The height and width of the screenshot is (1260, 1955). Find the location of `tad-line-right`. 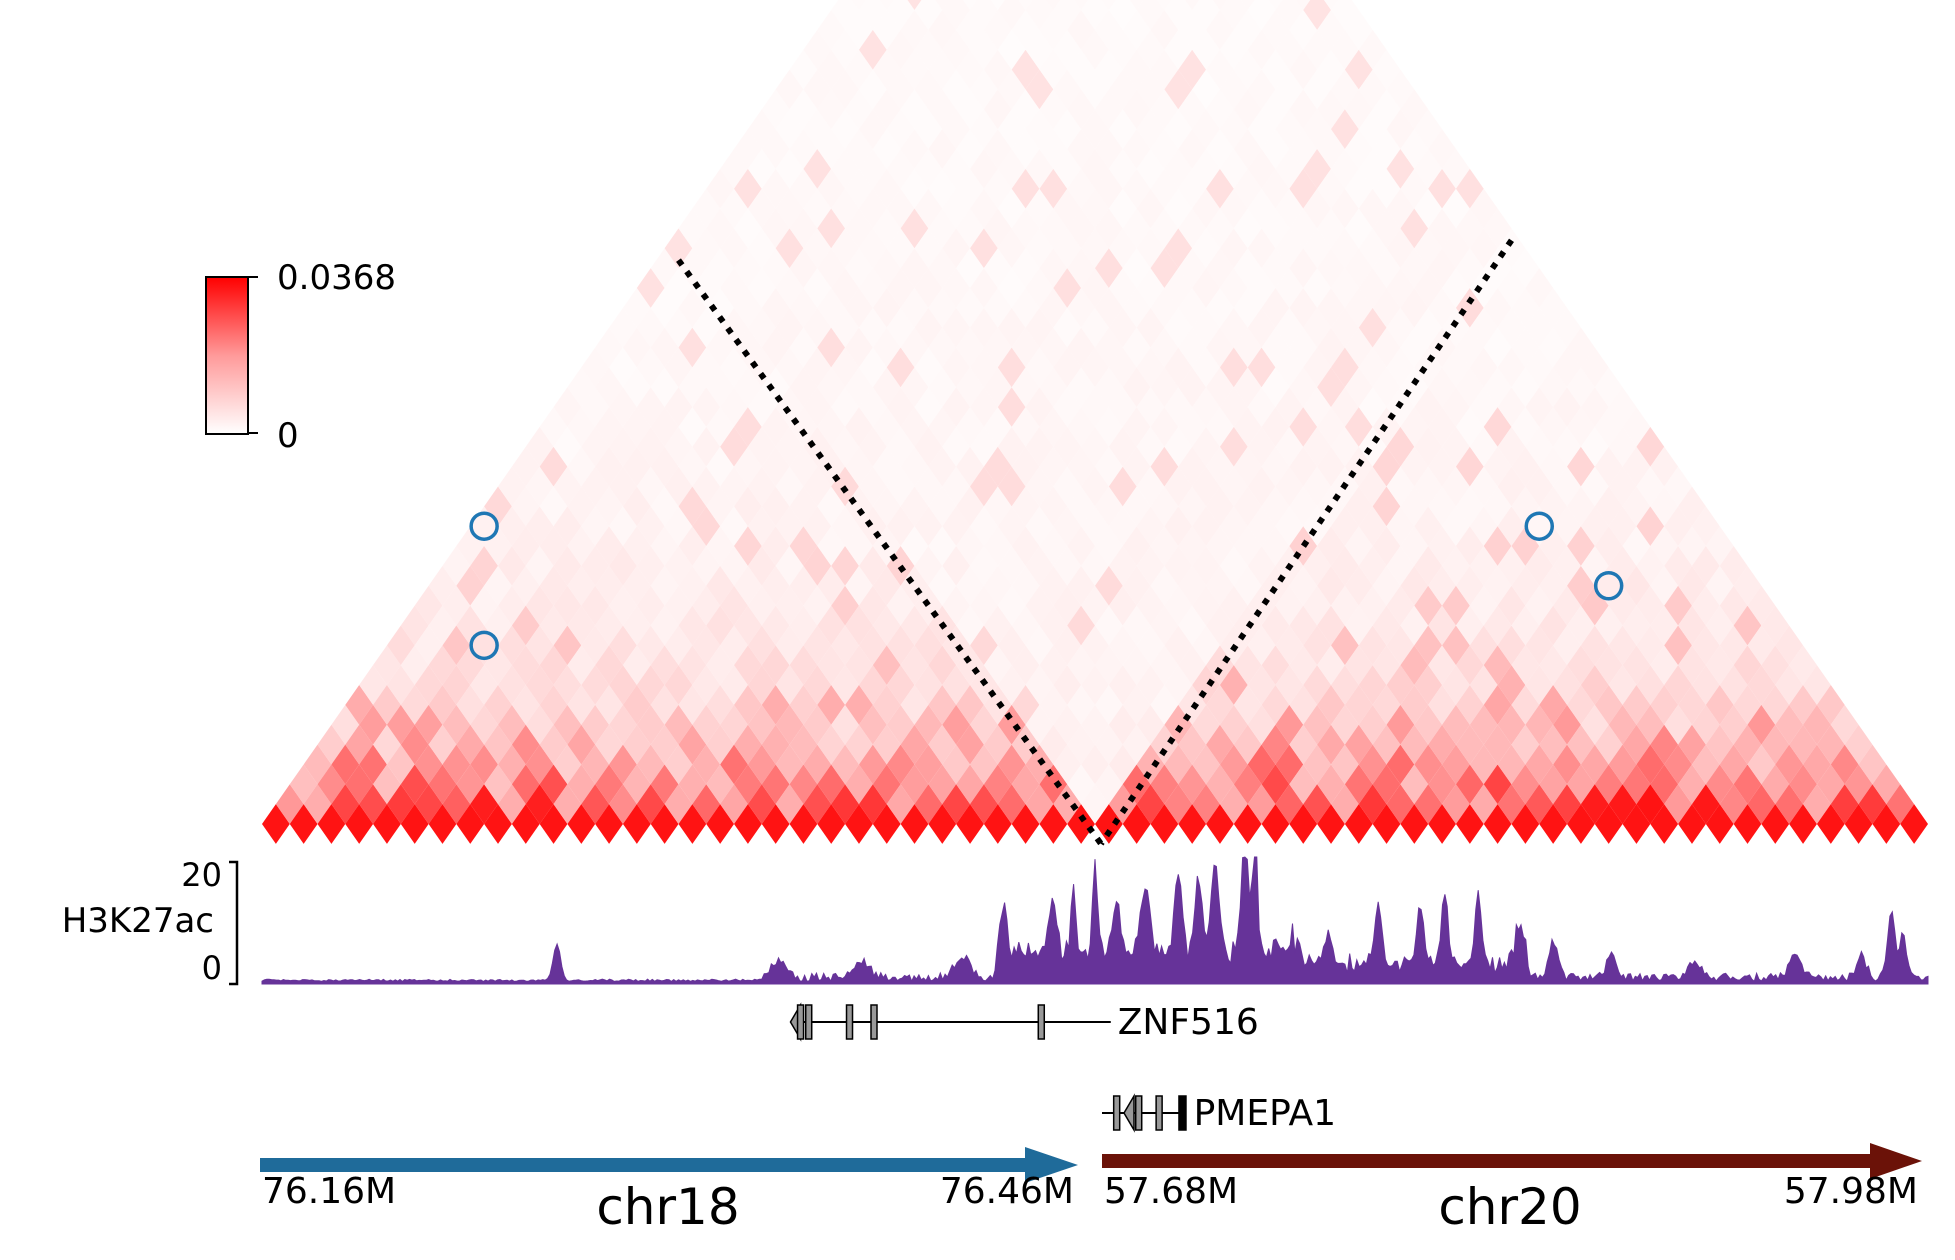

tad-line-right is located at coordinates (1306, 542).